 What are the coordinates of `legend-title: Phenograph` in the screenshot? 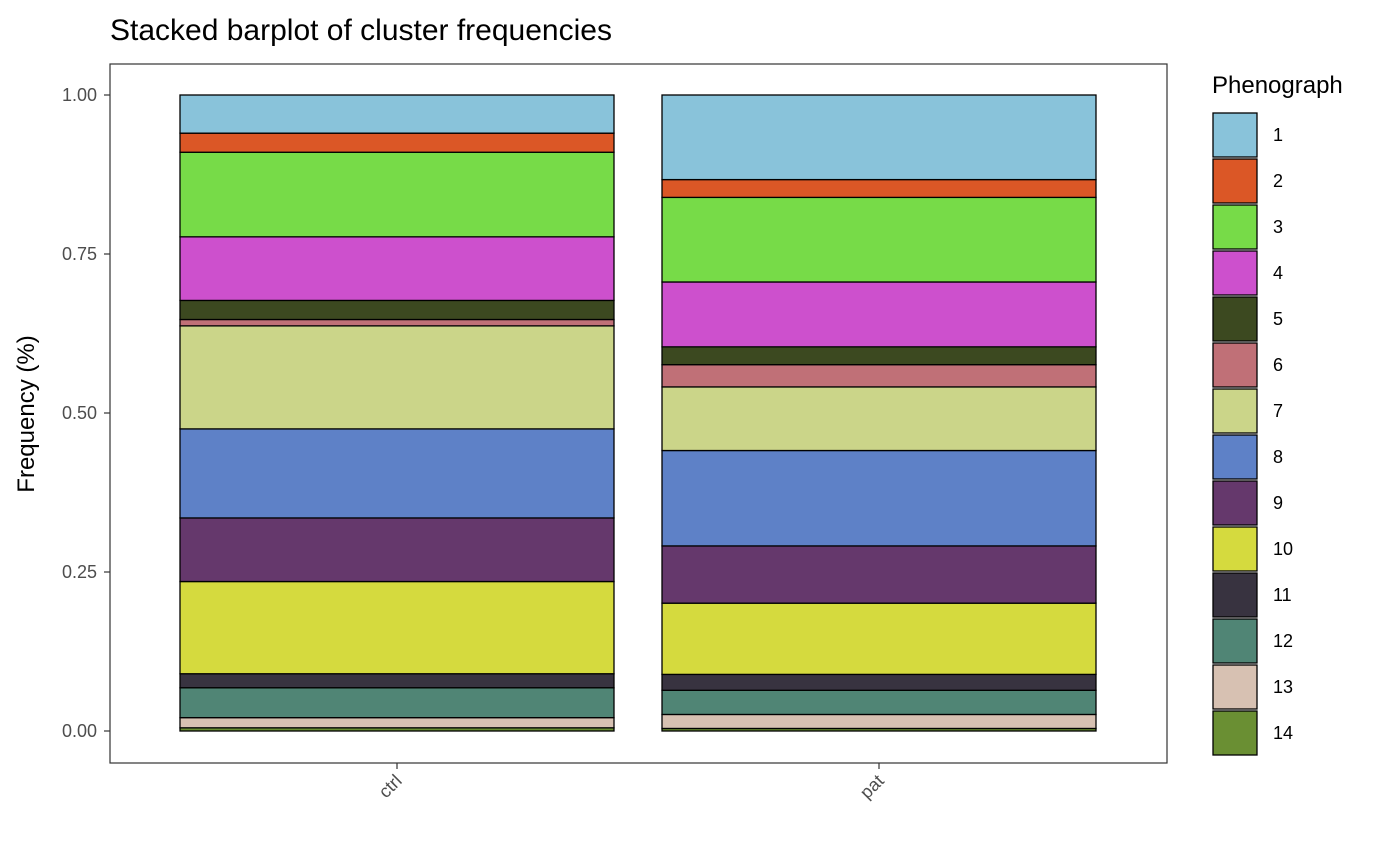 It's located at (1277, 85).